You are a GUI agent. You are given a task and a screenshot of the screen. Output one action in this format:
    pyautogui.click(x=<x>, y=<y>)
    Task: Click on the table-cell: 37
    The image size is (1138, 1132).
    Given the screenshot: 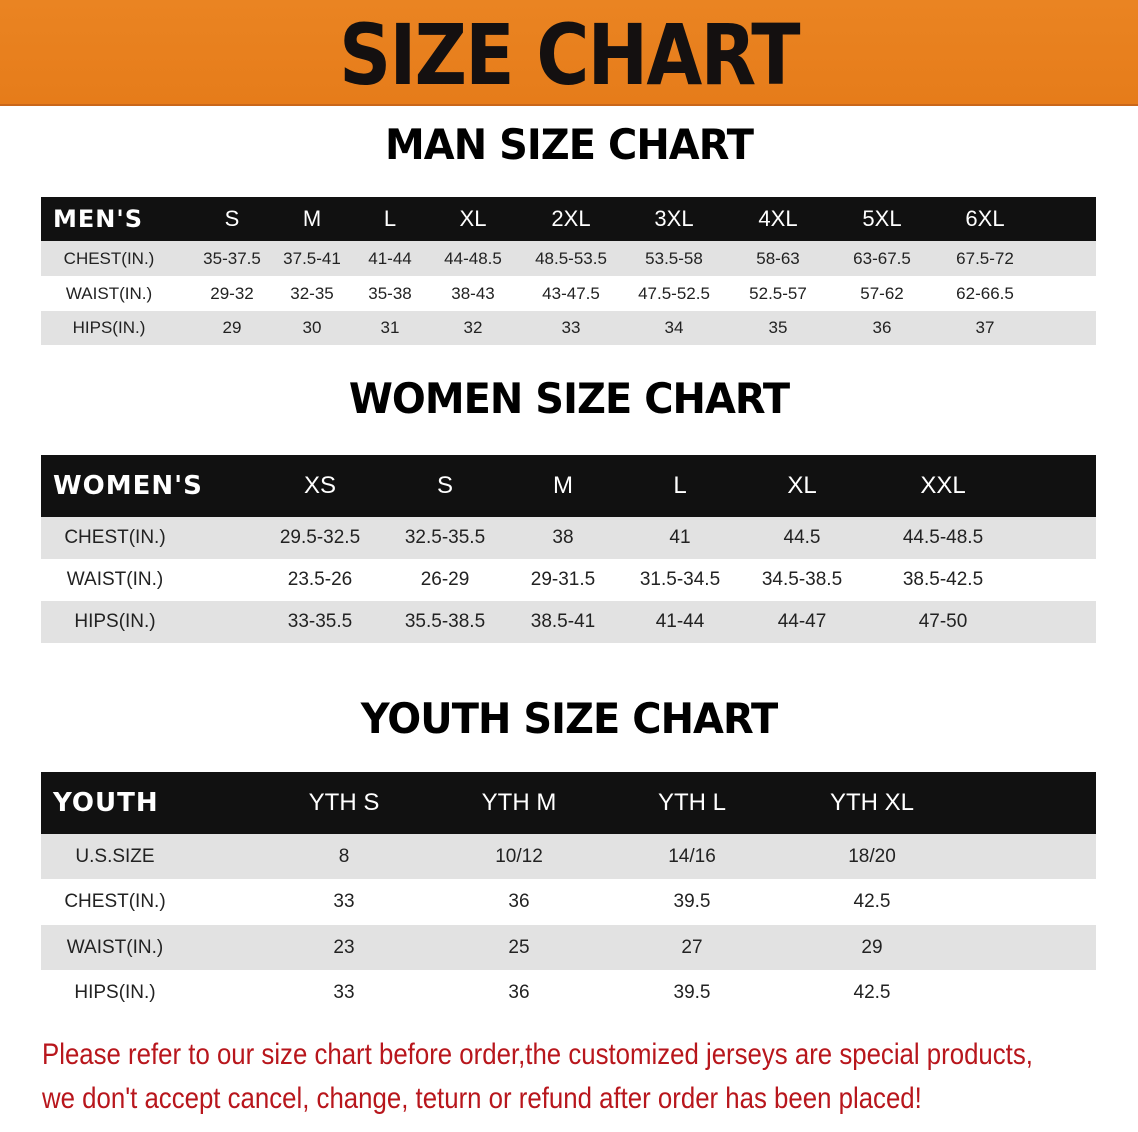 What is the action you would take?
    pyautogui.click(x=985, y=327)
    